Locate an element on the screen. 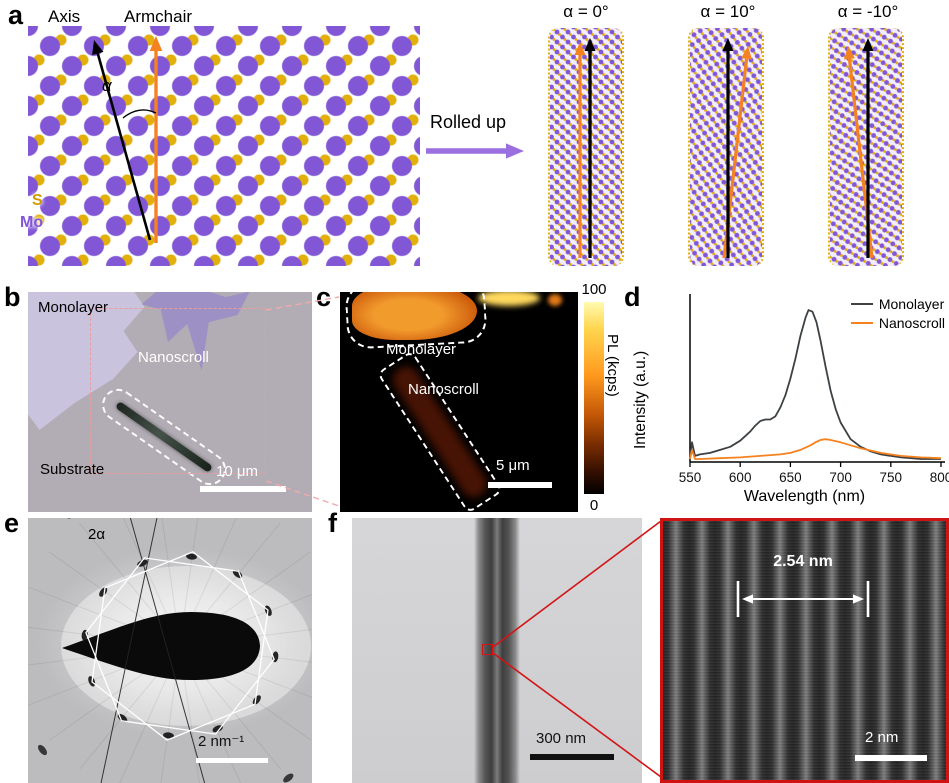 Image resolution: width=949 pixels, height=783 pixels. scroll-angle-label-1: α = 10° is located at coordinates (728, 11).